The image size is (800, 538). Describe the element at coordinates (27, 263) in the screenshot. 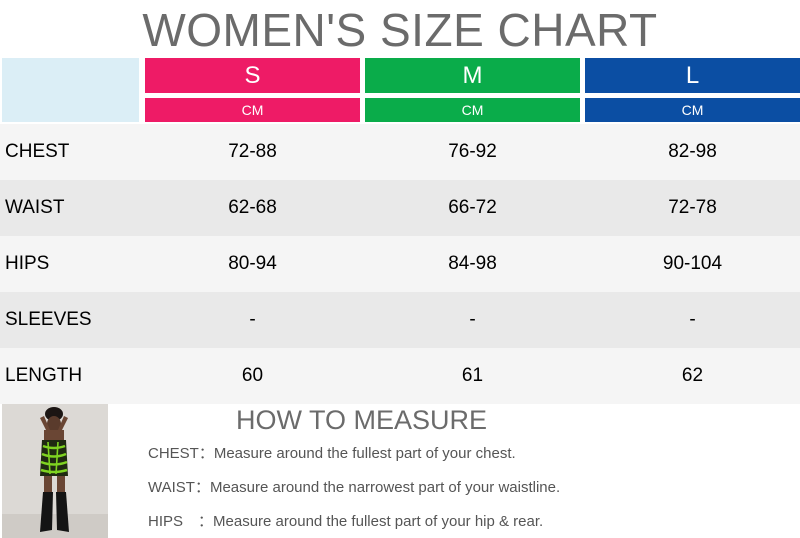

I see `row-label: HIPS` at that location.